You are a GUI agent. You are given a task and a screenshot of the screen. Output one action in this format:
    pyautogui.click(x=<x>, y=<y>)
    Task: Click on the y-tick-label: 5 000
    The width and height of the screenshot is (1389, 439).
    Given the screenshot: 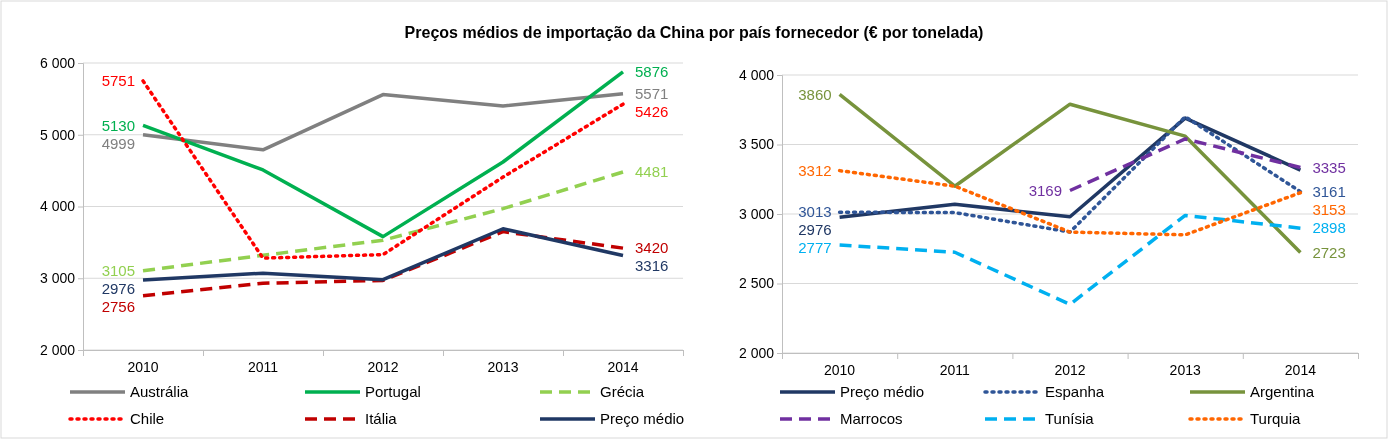 What is the action you would take?
    pyautogui.click(x=57, y=134)
    